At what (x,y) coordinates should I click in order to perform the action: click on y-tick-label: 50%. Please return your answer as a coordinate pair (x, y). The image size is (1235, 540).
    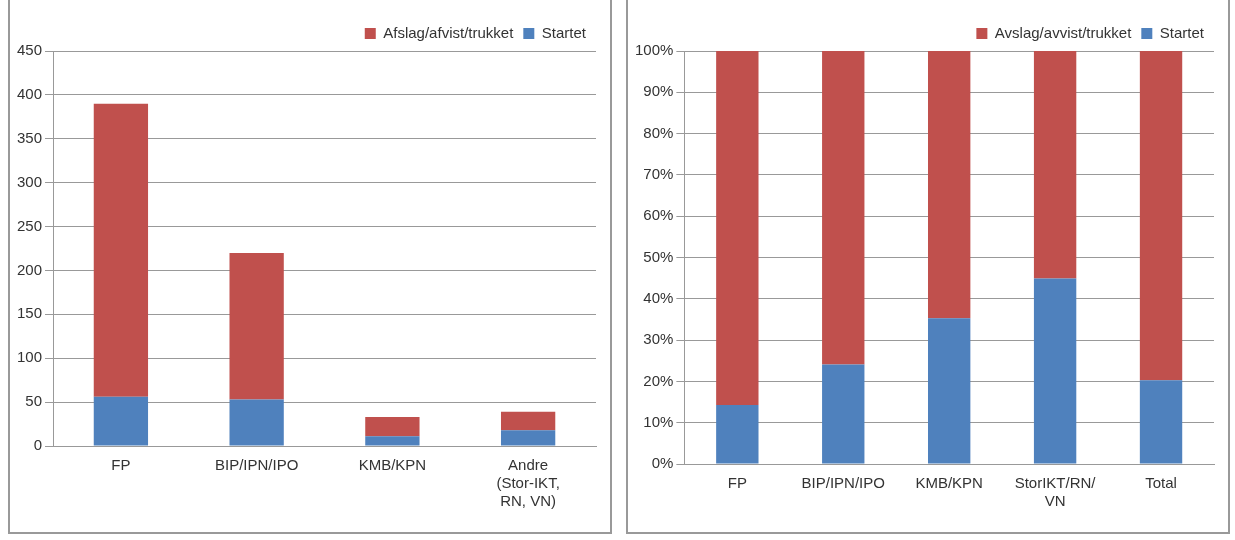
    Looking at the image, I should click on (658, 256).